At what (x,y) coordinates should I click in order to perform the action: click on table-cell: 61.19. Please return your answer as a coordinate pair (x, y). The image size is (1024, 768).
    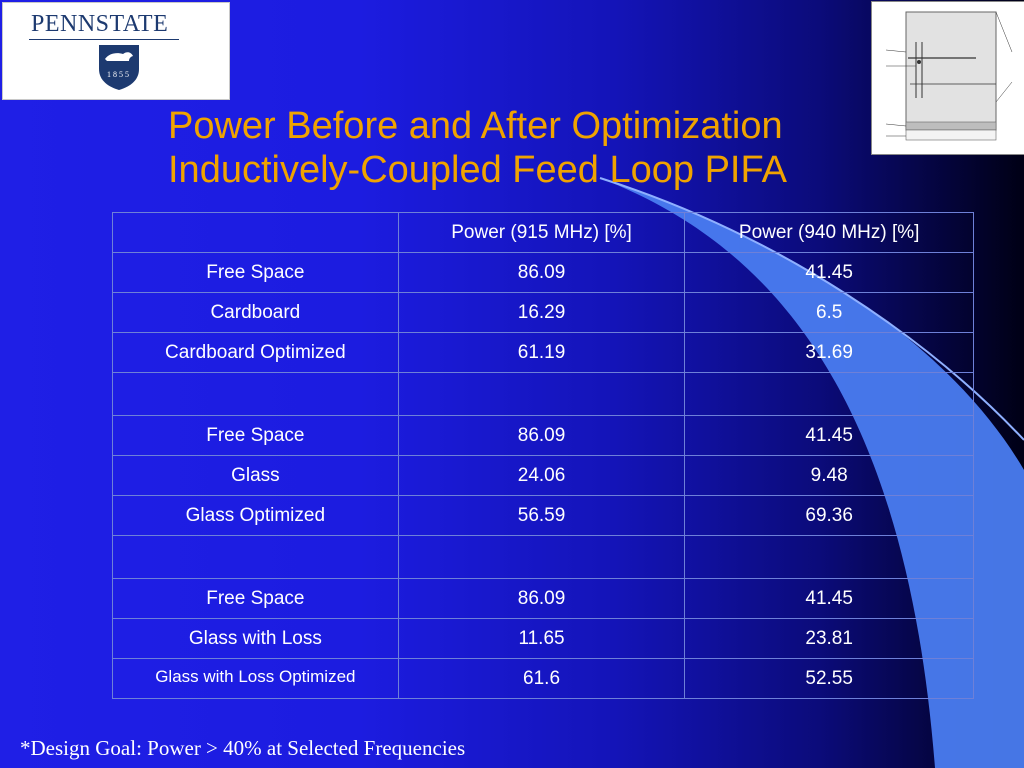
    Looking at the image, I should click on (541, 352).